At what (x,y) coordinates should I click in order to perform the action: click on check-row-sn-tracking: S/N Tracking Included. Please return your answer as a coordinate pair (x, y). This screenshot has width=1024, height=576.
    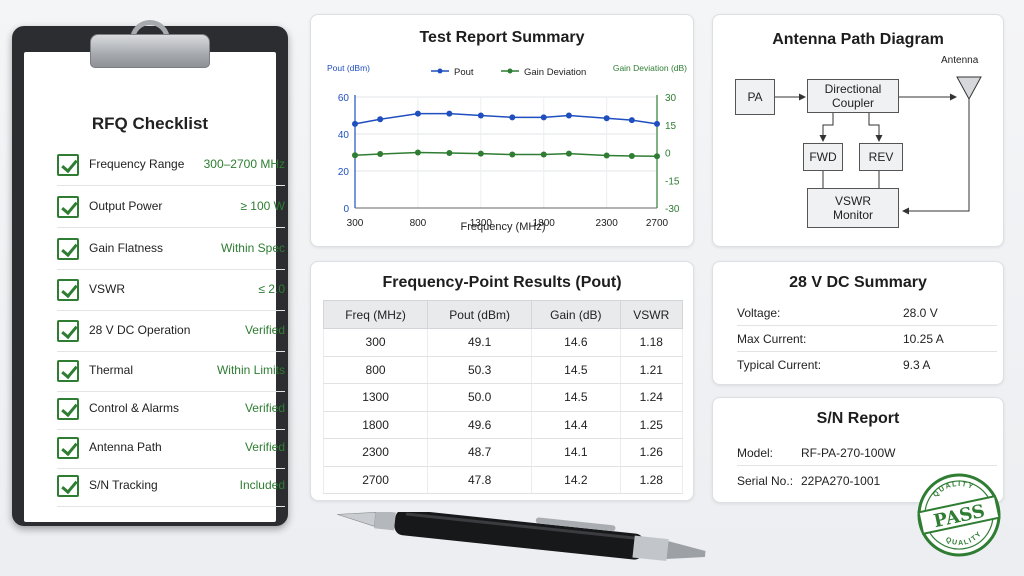
    Looking at the image, I should click on (171, 488).